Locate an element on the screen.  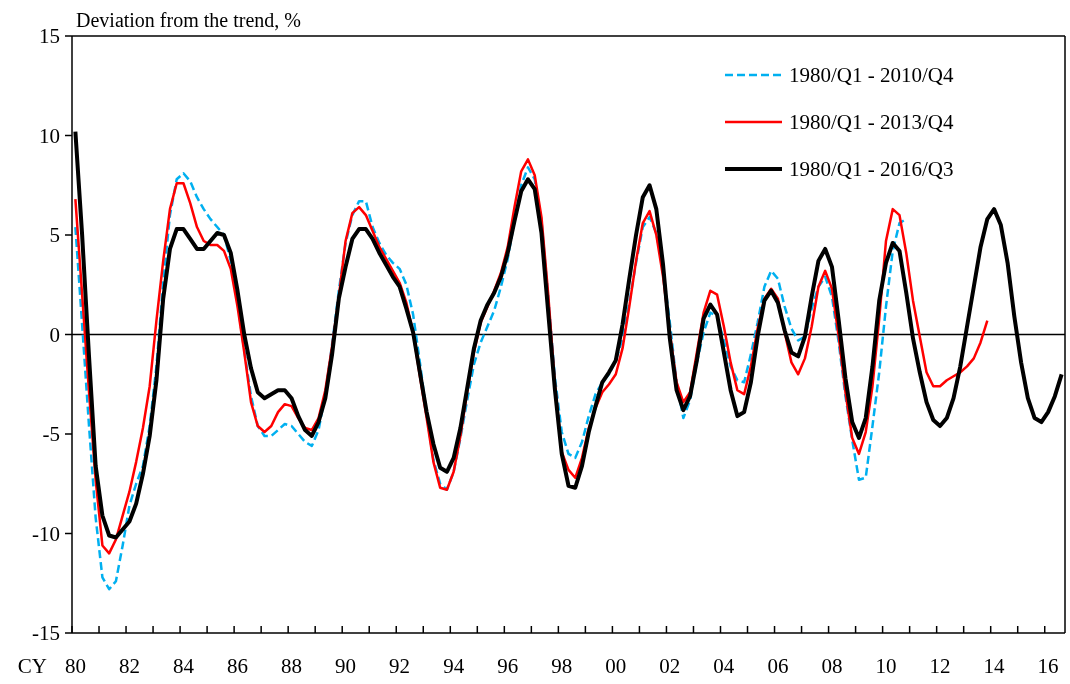
legend-label: 1980/Q1 - 2013/Q4 is located at coordinates (871, 122).